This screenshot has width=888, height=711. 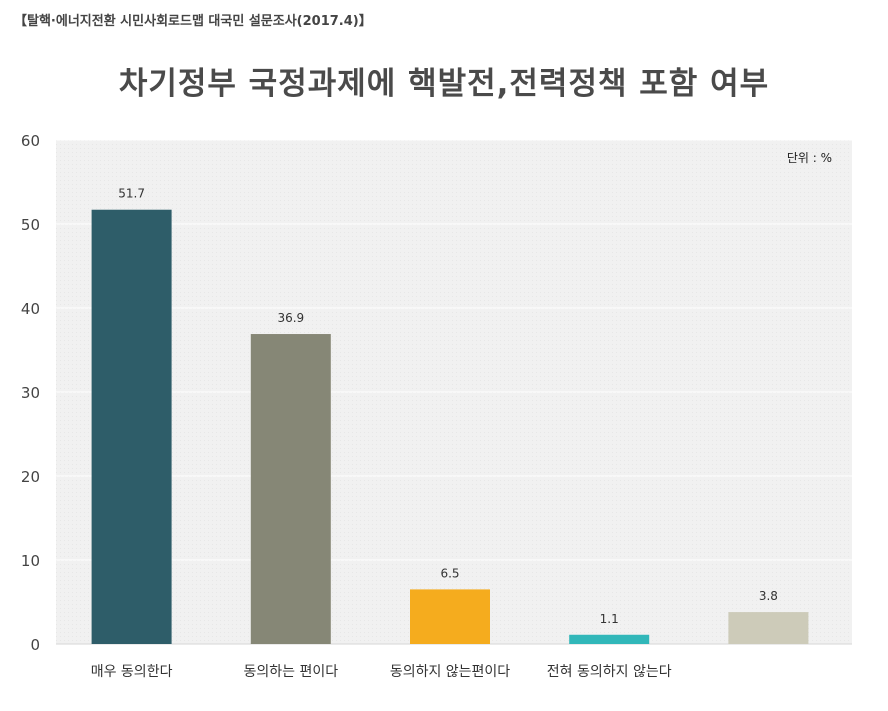 I want to click on x-category-label: 동의하는 편이다, so click(x=290, y=672).